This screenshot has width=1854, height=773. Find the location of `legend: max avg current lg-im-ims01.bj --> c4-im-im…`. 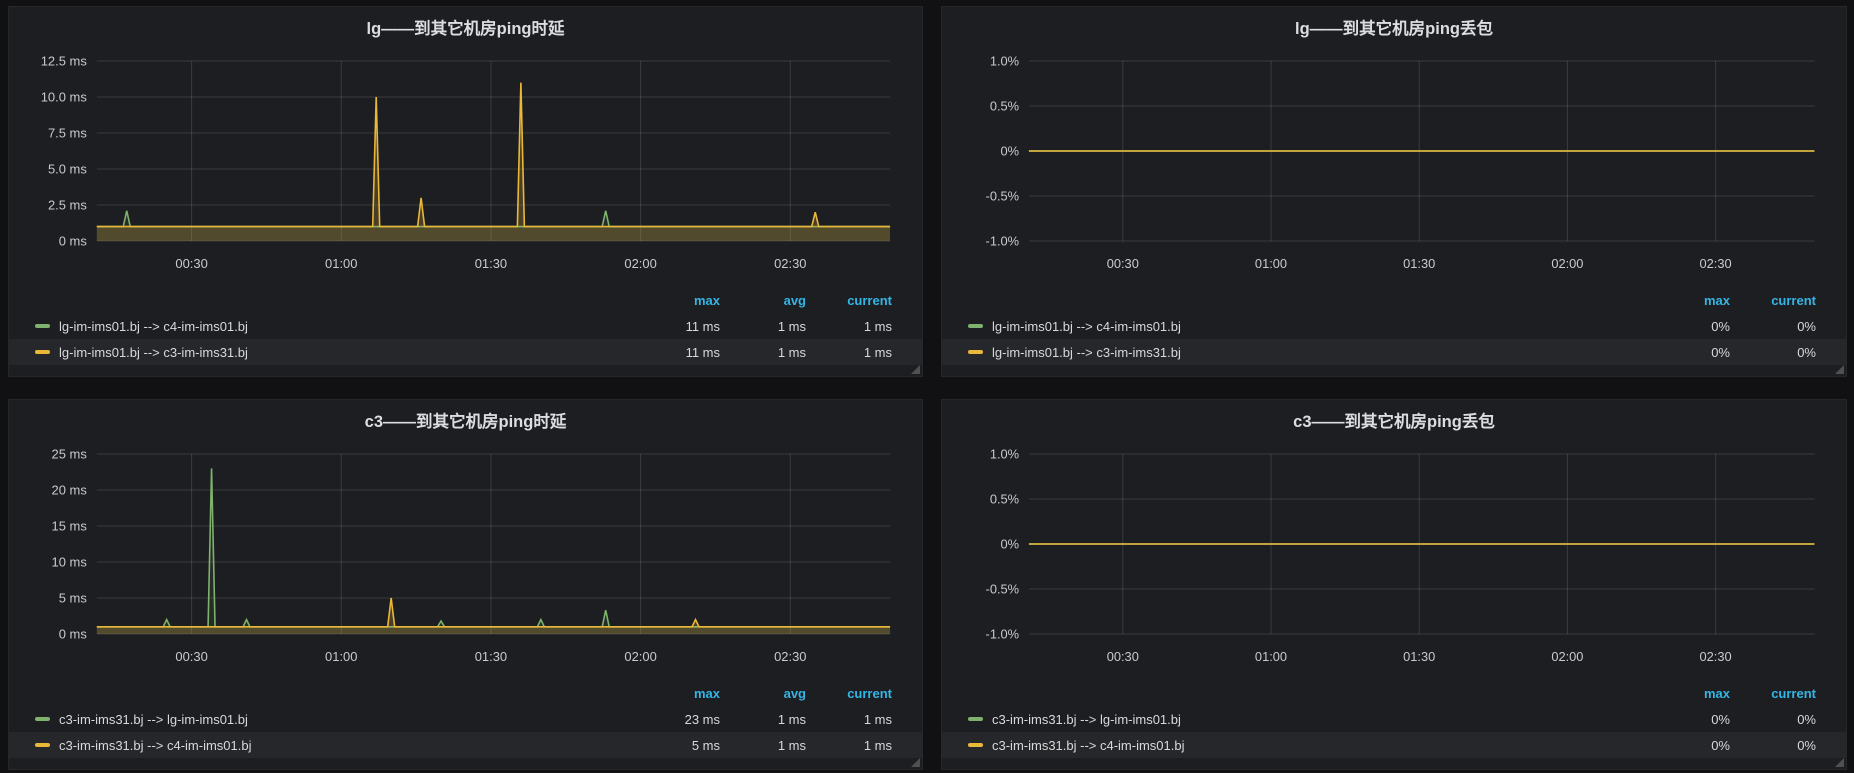

legend: max avg current lg-im-ims01.bj --> c4-im-im… is located at coordinates (465, 326).